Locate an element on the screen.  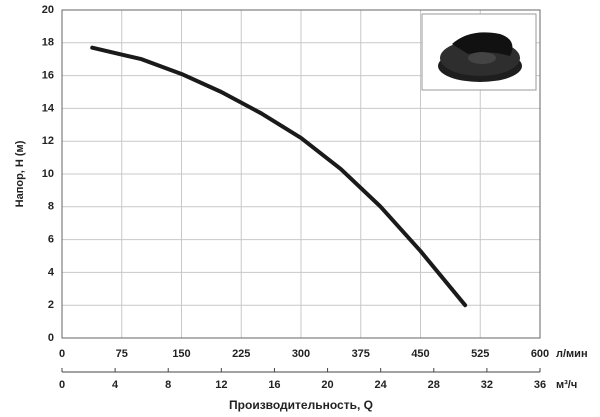
x2-tick-label: 16 is located at coordinates (274, 385).